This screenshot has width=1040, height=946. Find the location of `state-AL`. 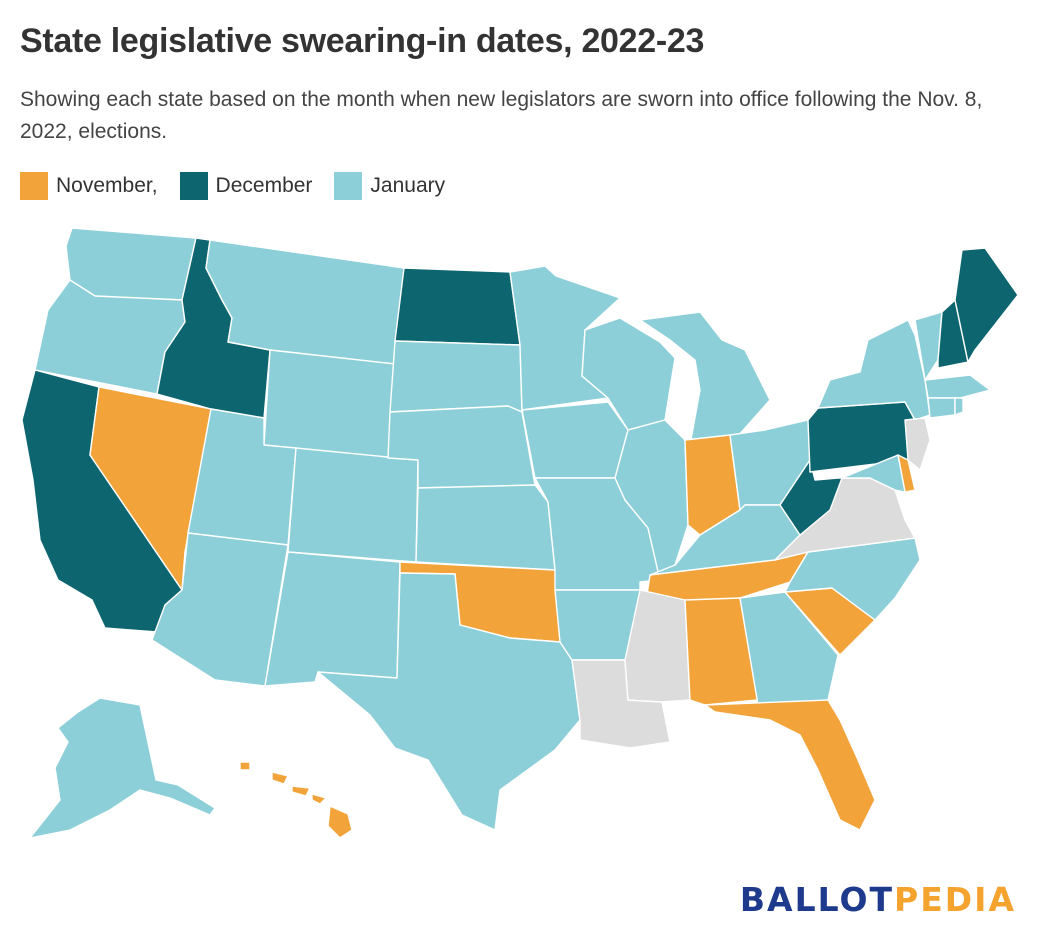

state-AL is located at coordinates (721, 651).